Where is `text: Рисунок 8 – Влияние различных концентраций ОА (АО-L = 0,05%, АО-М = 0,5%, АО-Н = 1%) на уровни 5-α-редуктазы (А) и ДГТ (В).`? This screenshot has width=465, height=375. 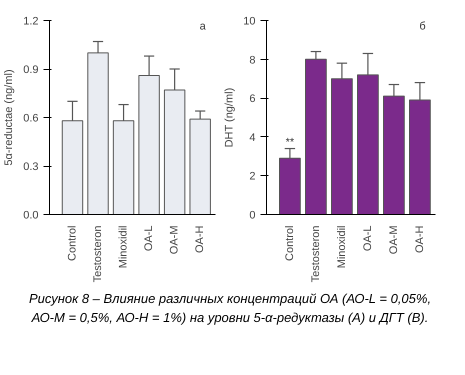 text: Рисунок 8 – Влияние различных концентраций ОА (АО-L = 0,05%, АО-М = 0,5%, АО-Н = 1%) на уровни 5-α-редуктазы (А) и ДГТ (В). is located at coordinates (230, 308).